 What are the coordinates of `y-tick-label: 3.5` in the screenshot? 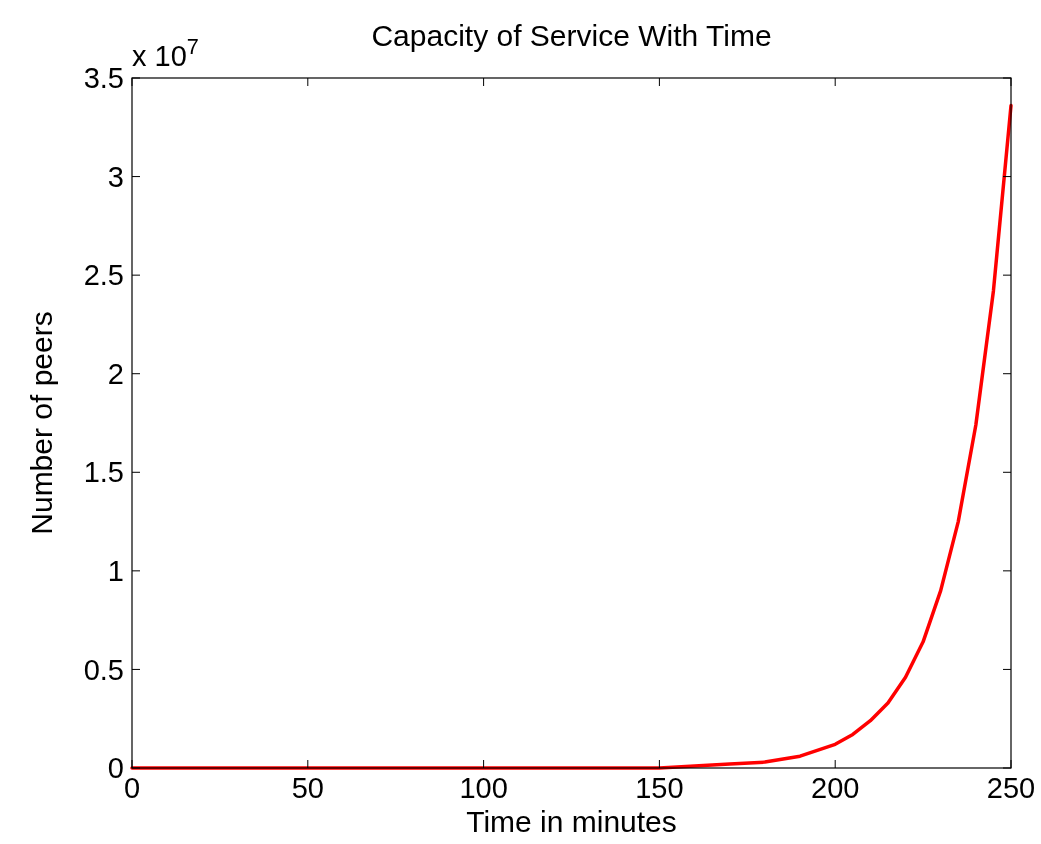 It's located at (103, 78).